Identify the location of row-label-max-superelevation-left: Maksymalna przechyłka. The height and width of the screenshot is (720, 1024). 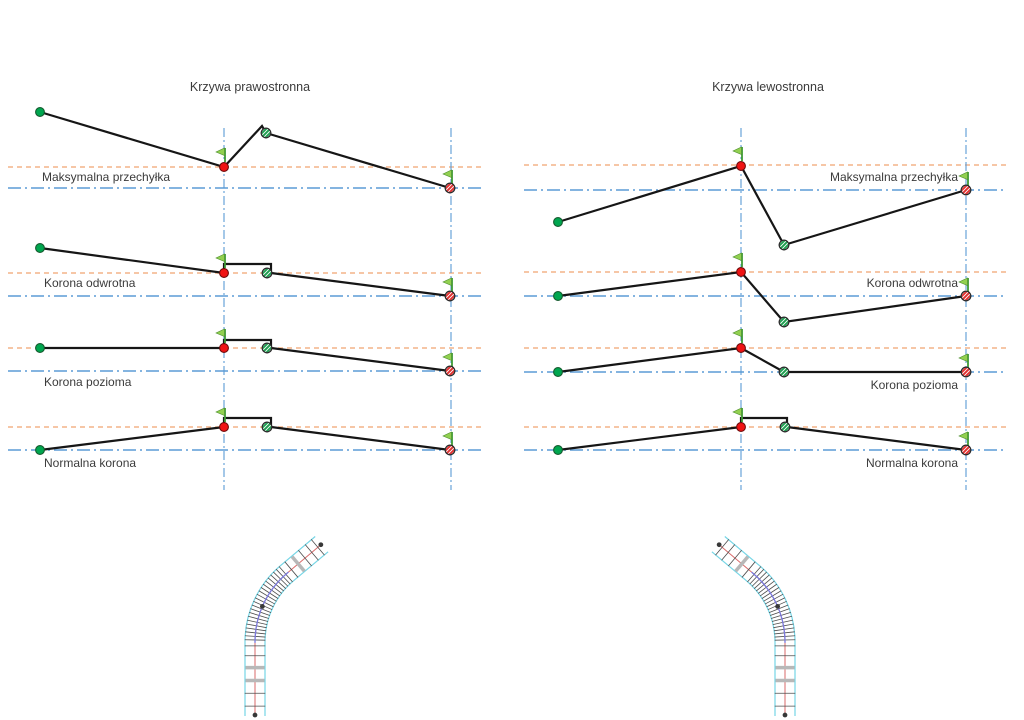
(893, 177).